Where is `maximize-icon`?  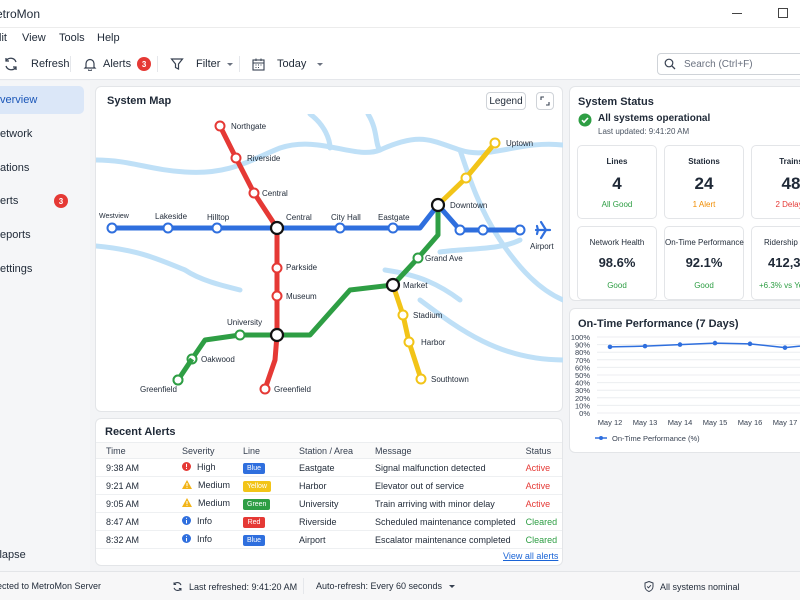 maximize-icon is located at coordinates (783, 13).